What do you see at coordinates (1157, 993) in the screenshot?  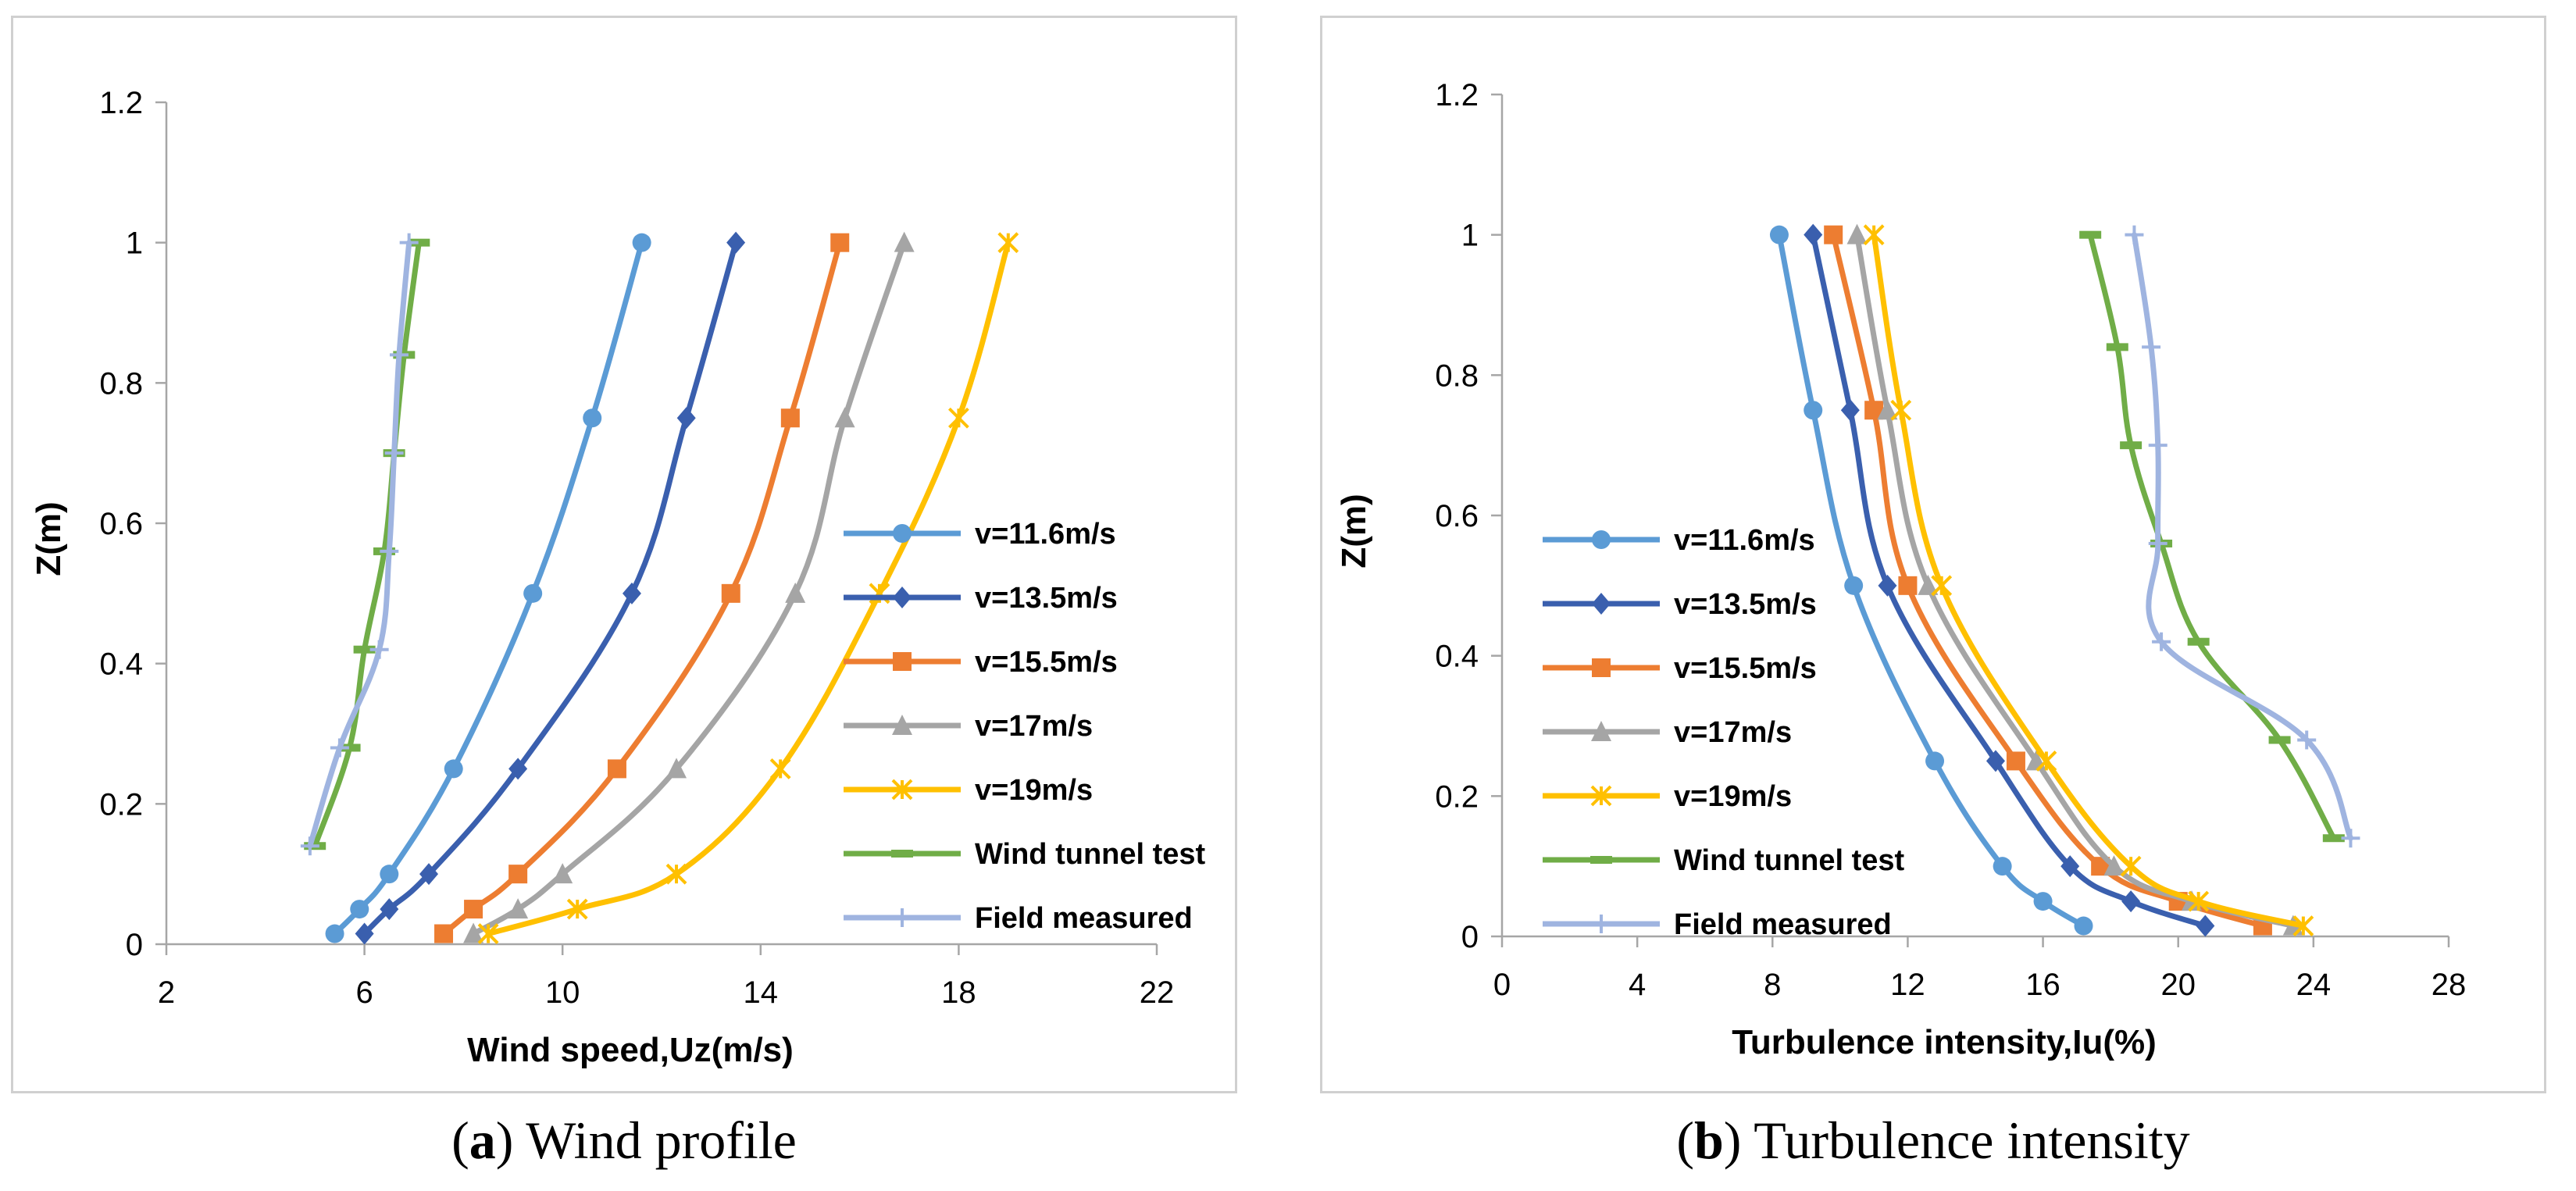 I see `x-tick-label: 22` at bounding box center [1157, 993].